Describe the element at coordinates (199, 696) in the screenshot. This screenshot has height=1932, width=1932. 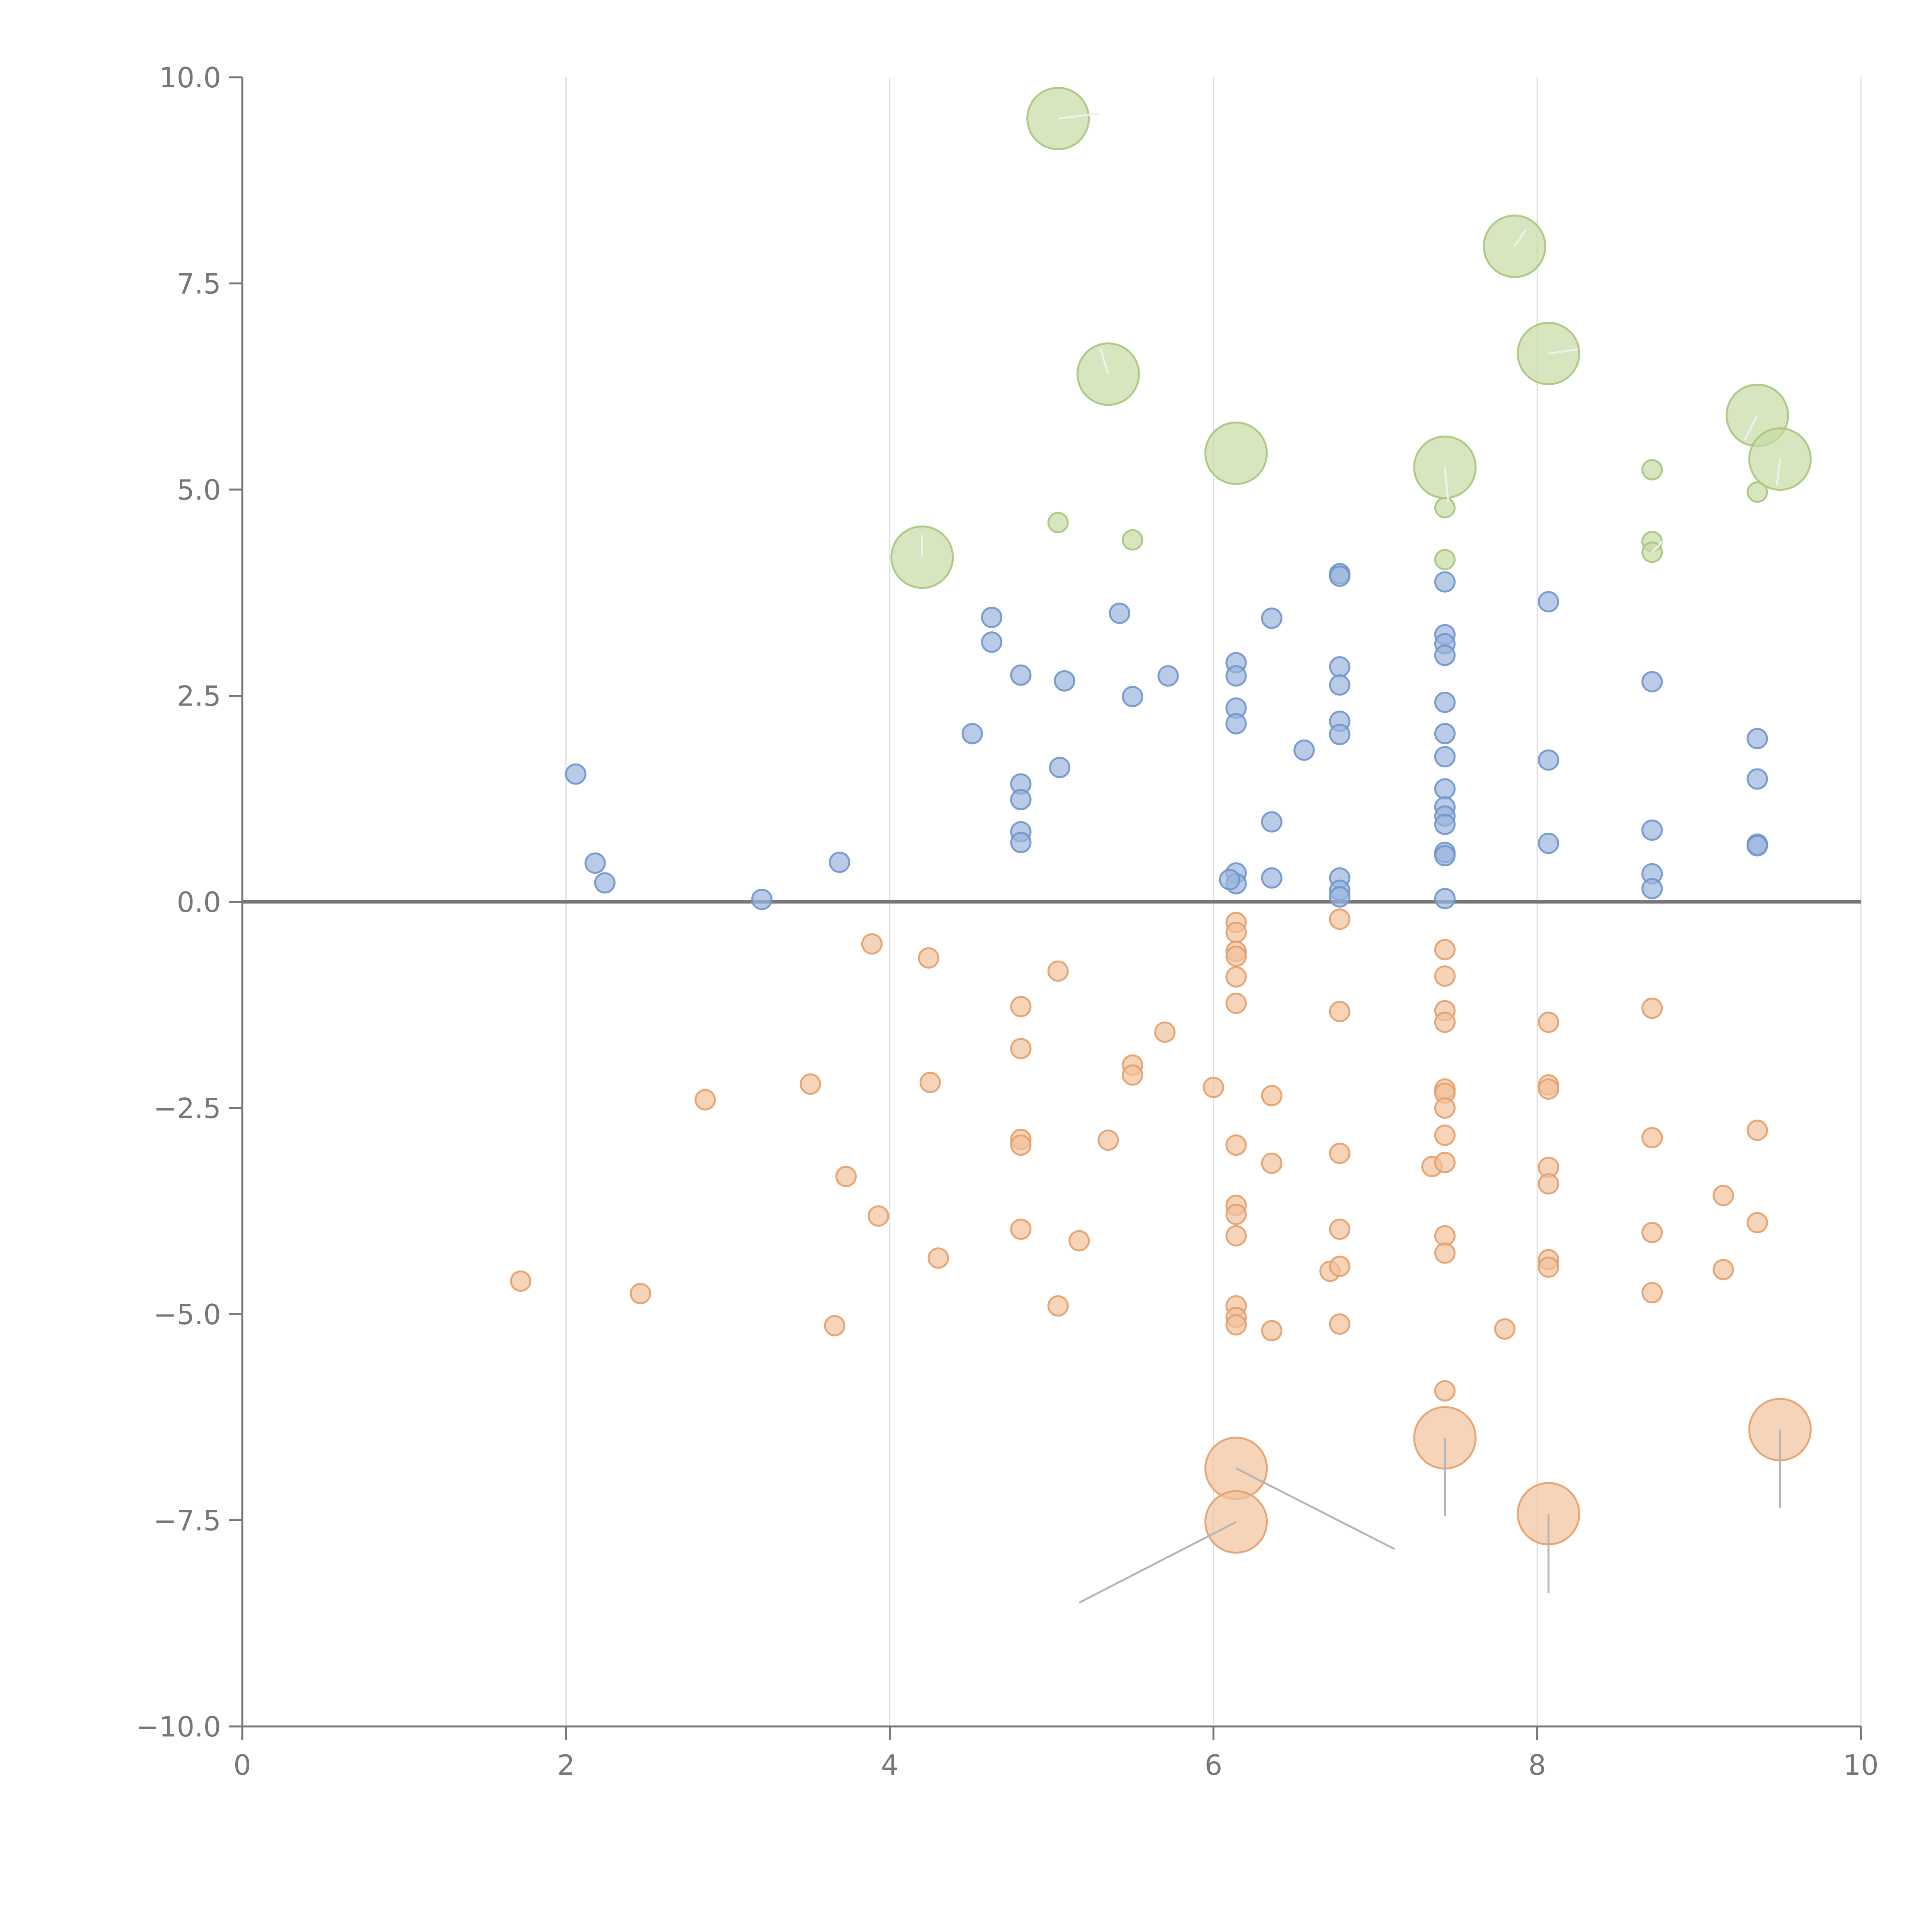
I see `y-tick-label: 2.5` at that location.